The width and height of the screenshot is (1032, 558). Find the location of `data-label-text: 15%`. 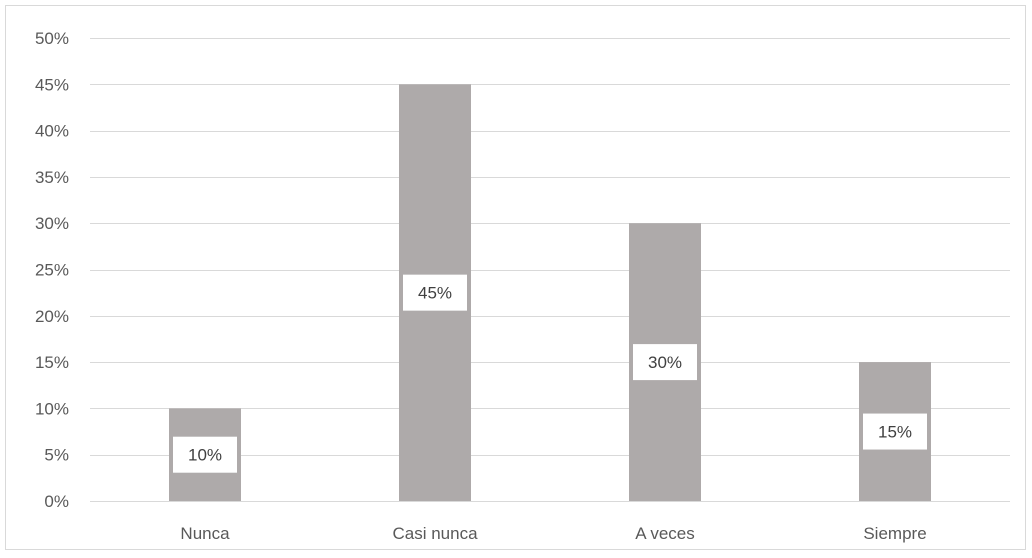

data-label-text: 15% is located at coordinates (895, 432).